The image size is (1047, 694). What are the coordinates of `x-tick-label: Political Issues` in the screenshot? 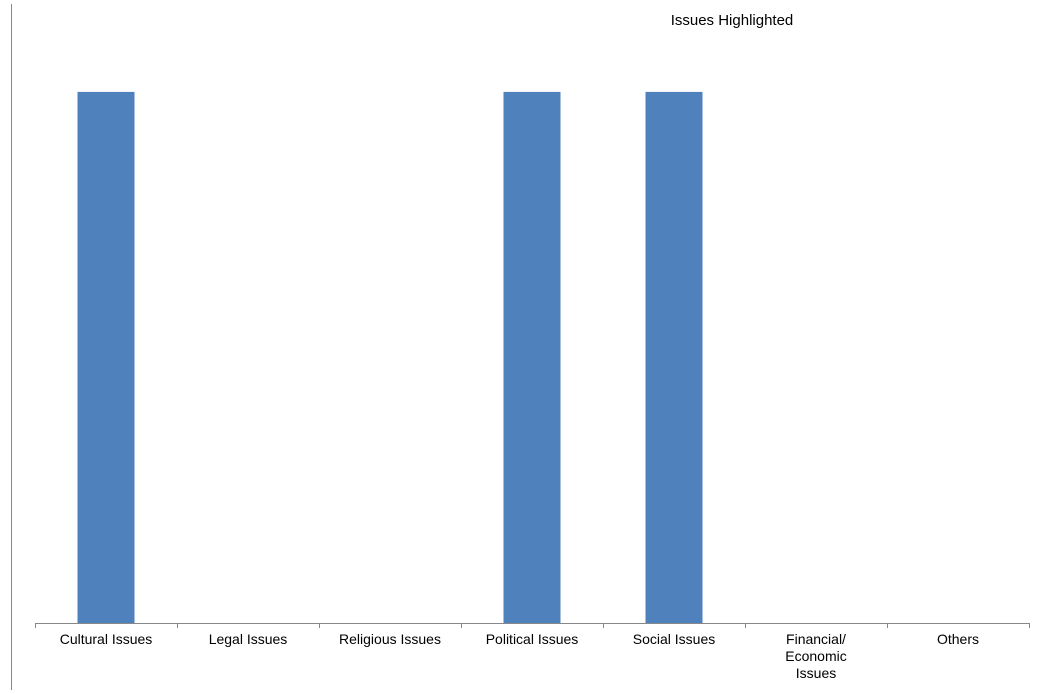 It's located at (532, 639).